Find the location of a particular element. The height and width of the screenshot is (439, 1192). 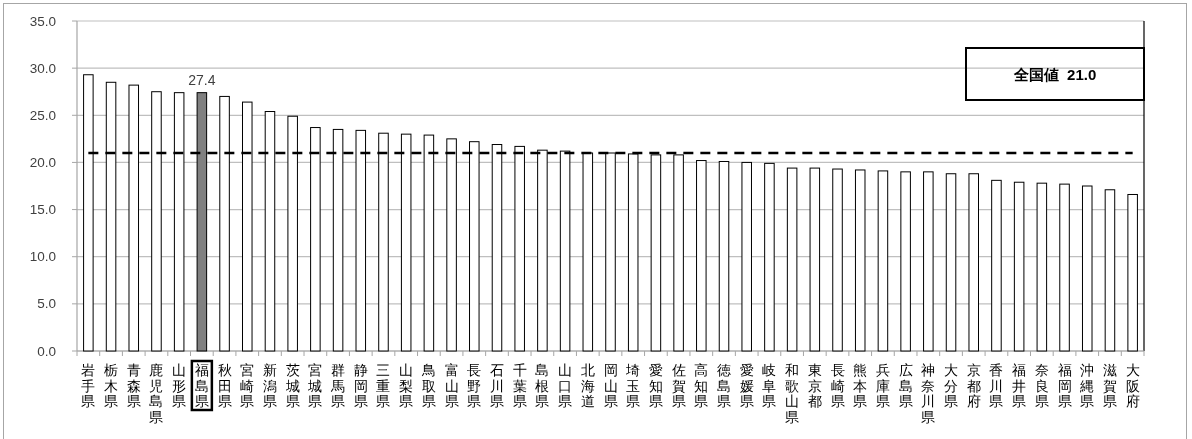

x-tick-label: 島根県 is located at coordinates (542, 385).